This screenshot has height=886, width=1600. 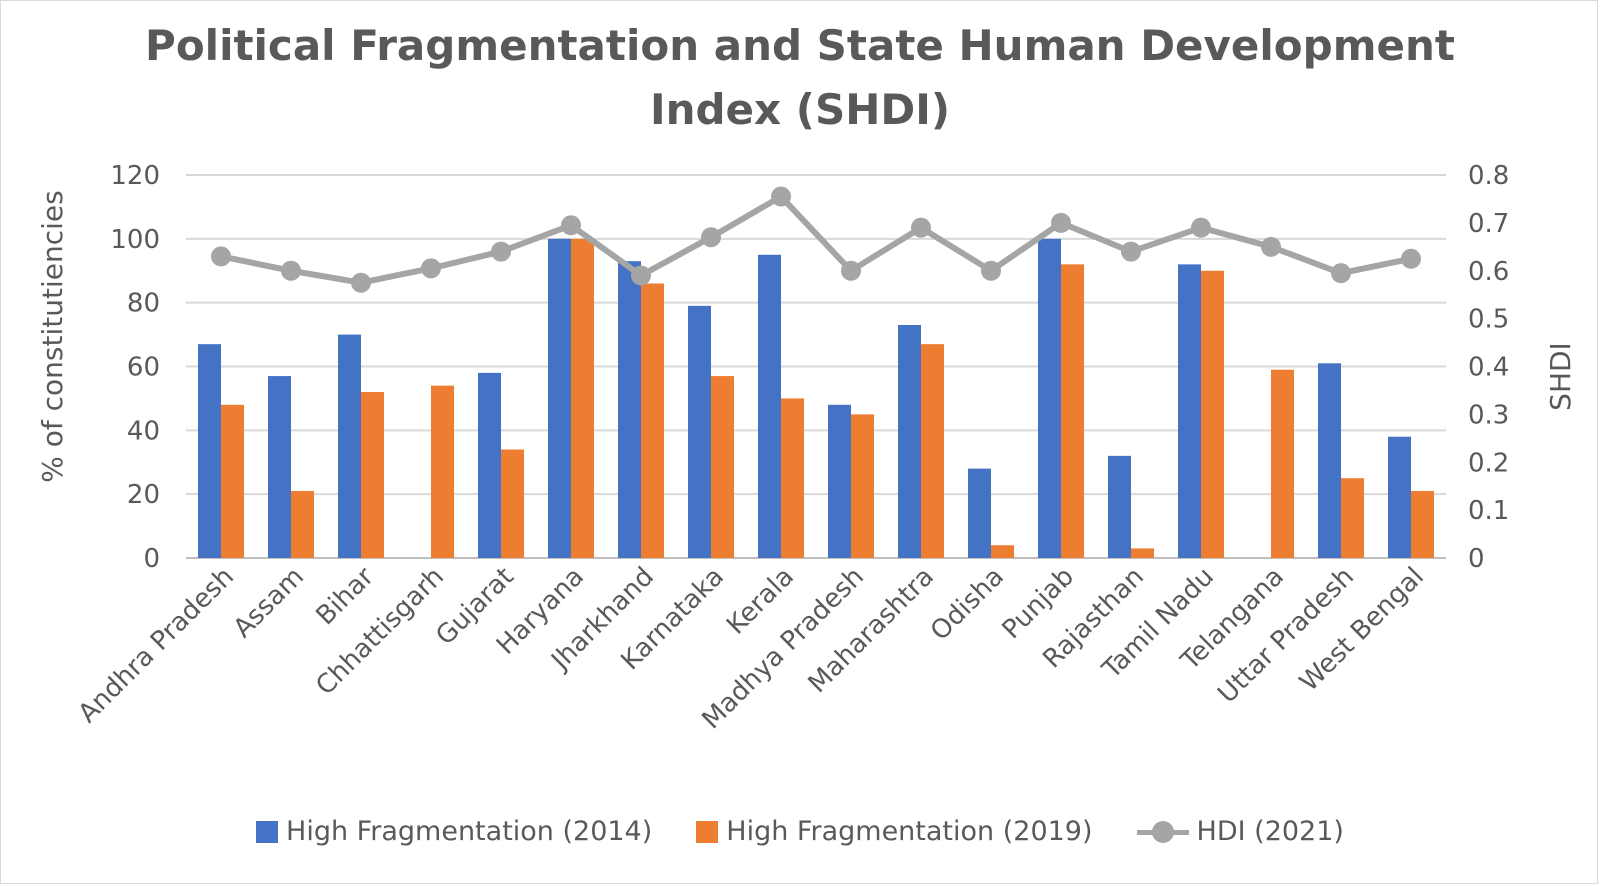 I want to click on bar-2019-madhya-pradesh, so click(x=862, y=486).